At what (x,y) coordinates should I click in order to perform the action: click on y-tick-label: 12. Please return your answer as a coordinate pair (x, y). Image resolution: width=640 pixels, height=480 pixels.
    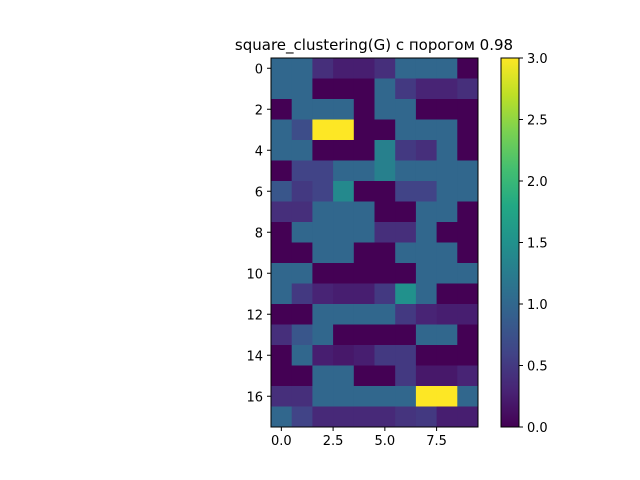
    Looking at the image, I should click on (254, 315).